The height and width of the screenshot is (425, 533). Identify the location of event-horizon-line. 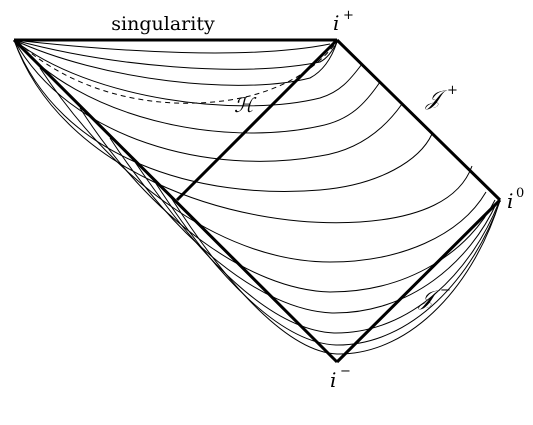
(257, 120).